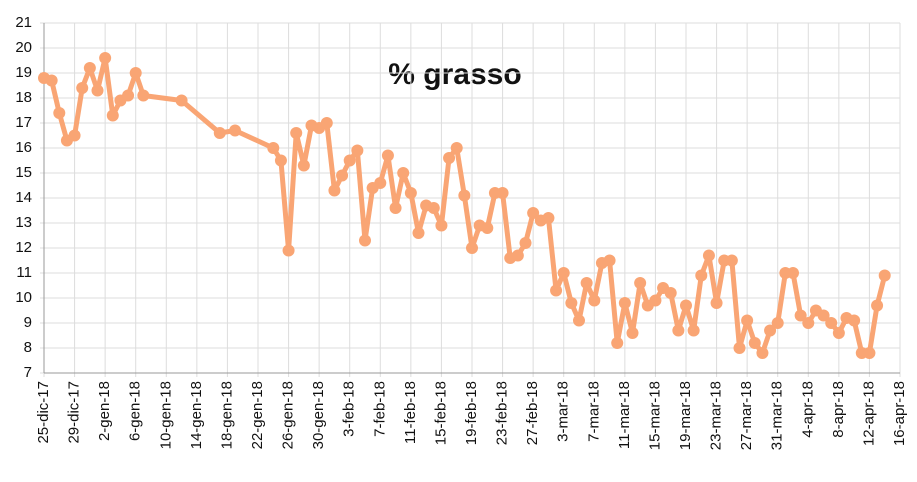  What do you see at coordinates (23, 72) in the screenshot?
I see `y-tick-label: 19` at bounding box center [23, 72].